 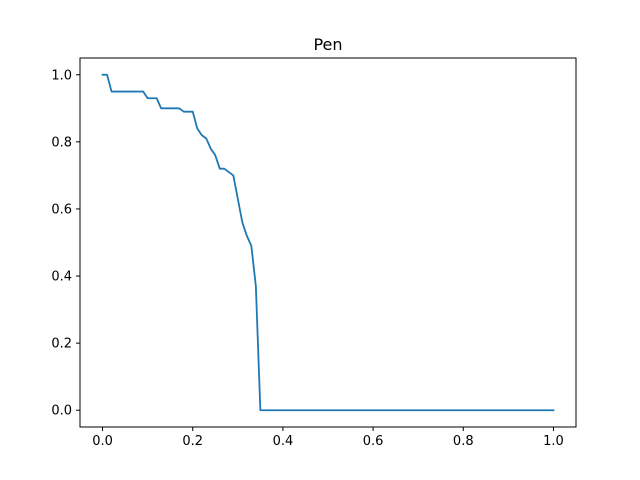 I want to click on chart-title: Pen, so click(x=327, y=44).